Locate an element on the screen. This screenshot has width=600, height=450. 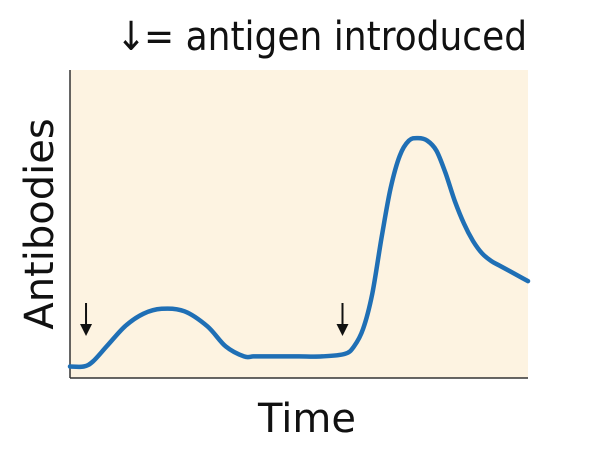
markers-group is located at coordinates (214, 319).